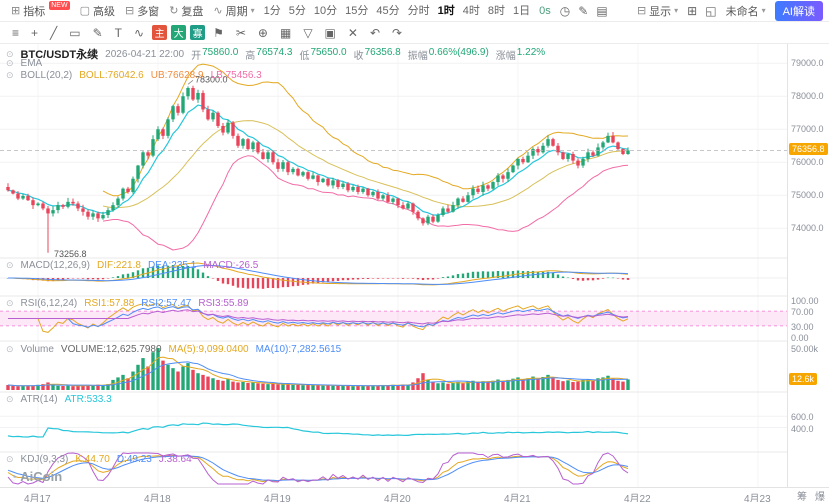  Describe the element at coordinates (742, 11) in the screenshot. I see `layout-name-label: 未命名` at that location.